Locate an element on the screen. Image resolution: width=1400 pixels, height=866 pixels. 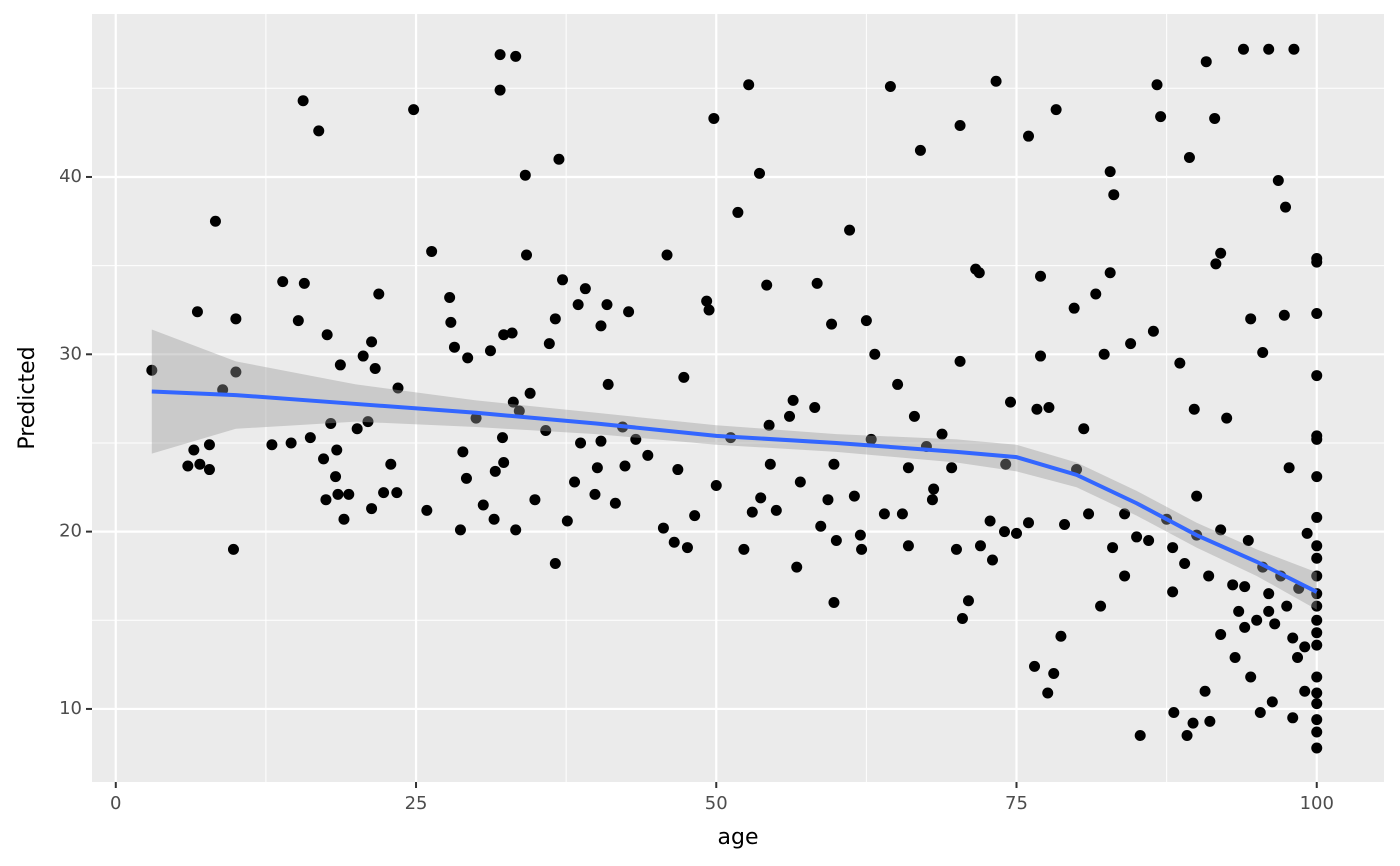
y-tick-label: 20 is located at coordinates (70, 531).